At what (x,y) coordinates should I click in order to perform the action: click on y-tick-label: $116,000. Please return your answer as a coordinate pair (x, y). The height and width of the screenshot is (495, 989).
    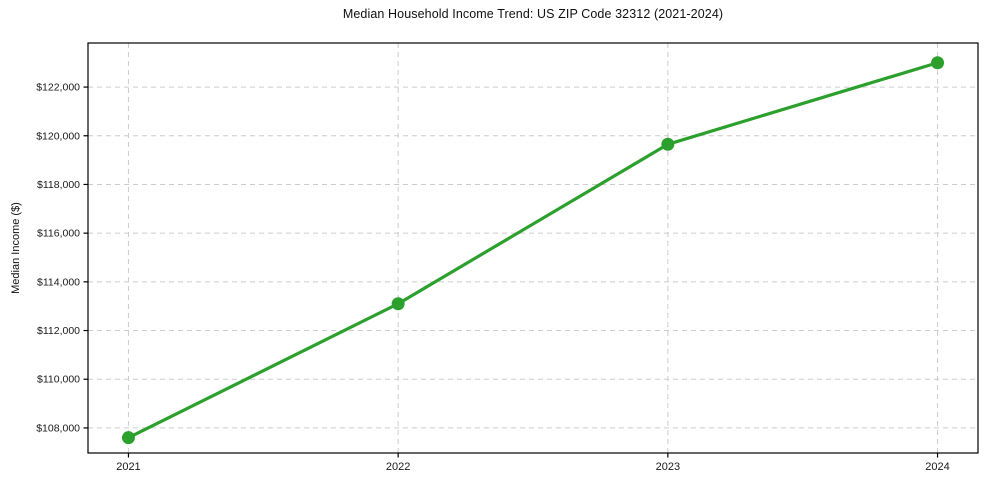
    Looking at the image, I should click on (58, 234).